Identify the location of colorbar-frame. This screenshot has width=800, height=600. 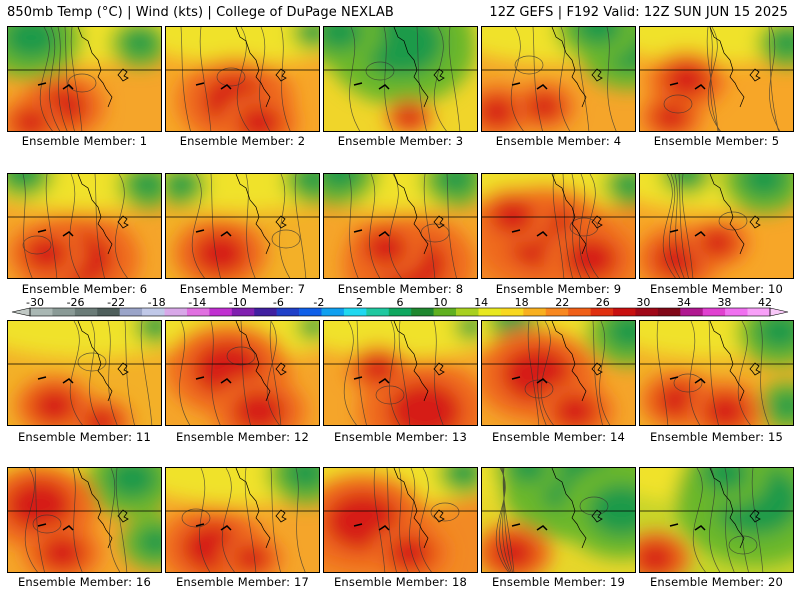
(400, 312).